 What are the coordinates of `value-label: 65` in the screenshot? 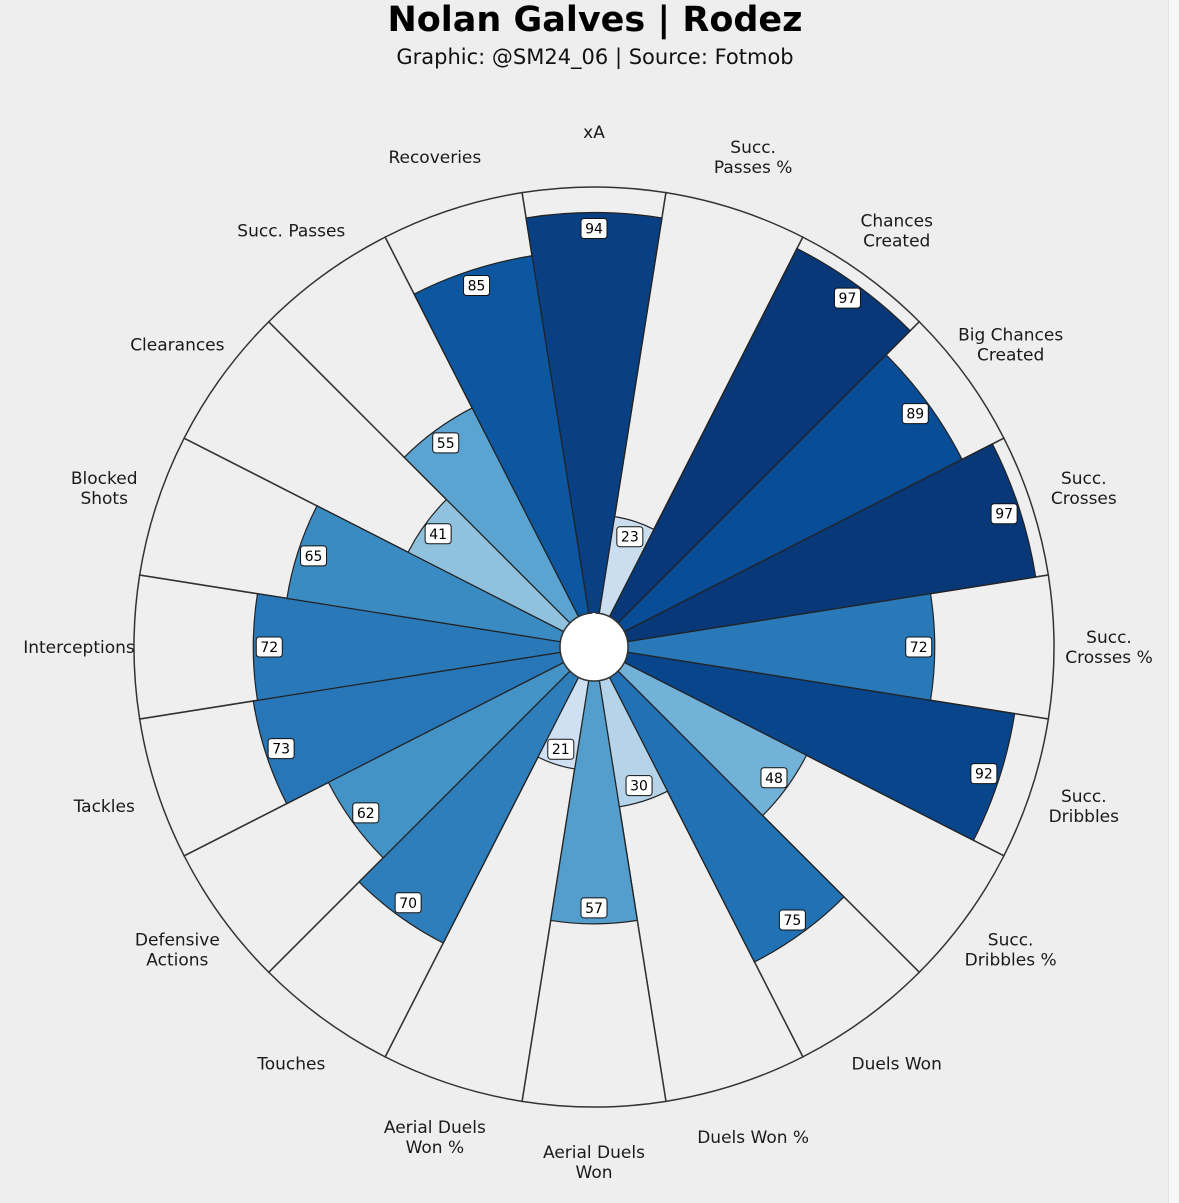 It's located at (314, 557).